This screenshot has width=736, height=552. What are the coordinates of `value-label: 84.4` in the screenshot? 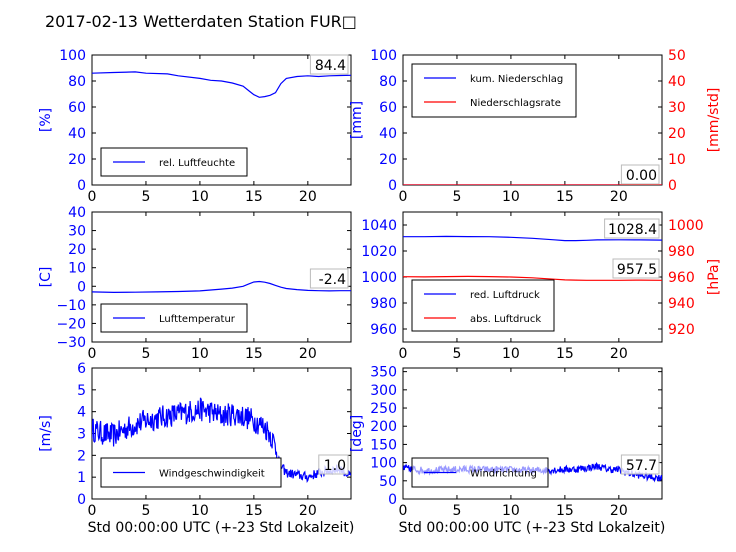 It's located at (330, 66).